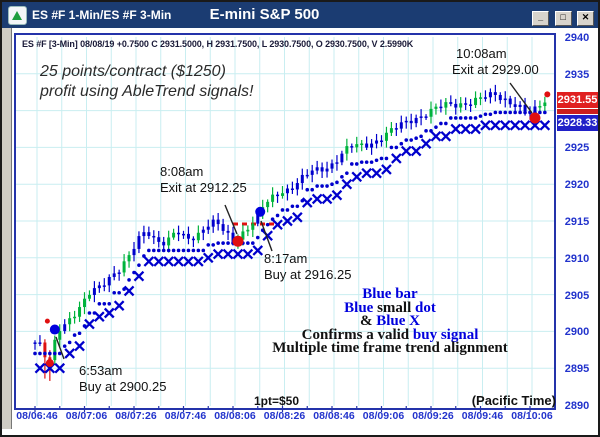 This screenshot has height=437, width=600. I want to click on y-axis-label: 2905, so click(577, 295).